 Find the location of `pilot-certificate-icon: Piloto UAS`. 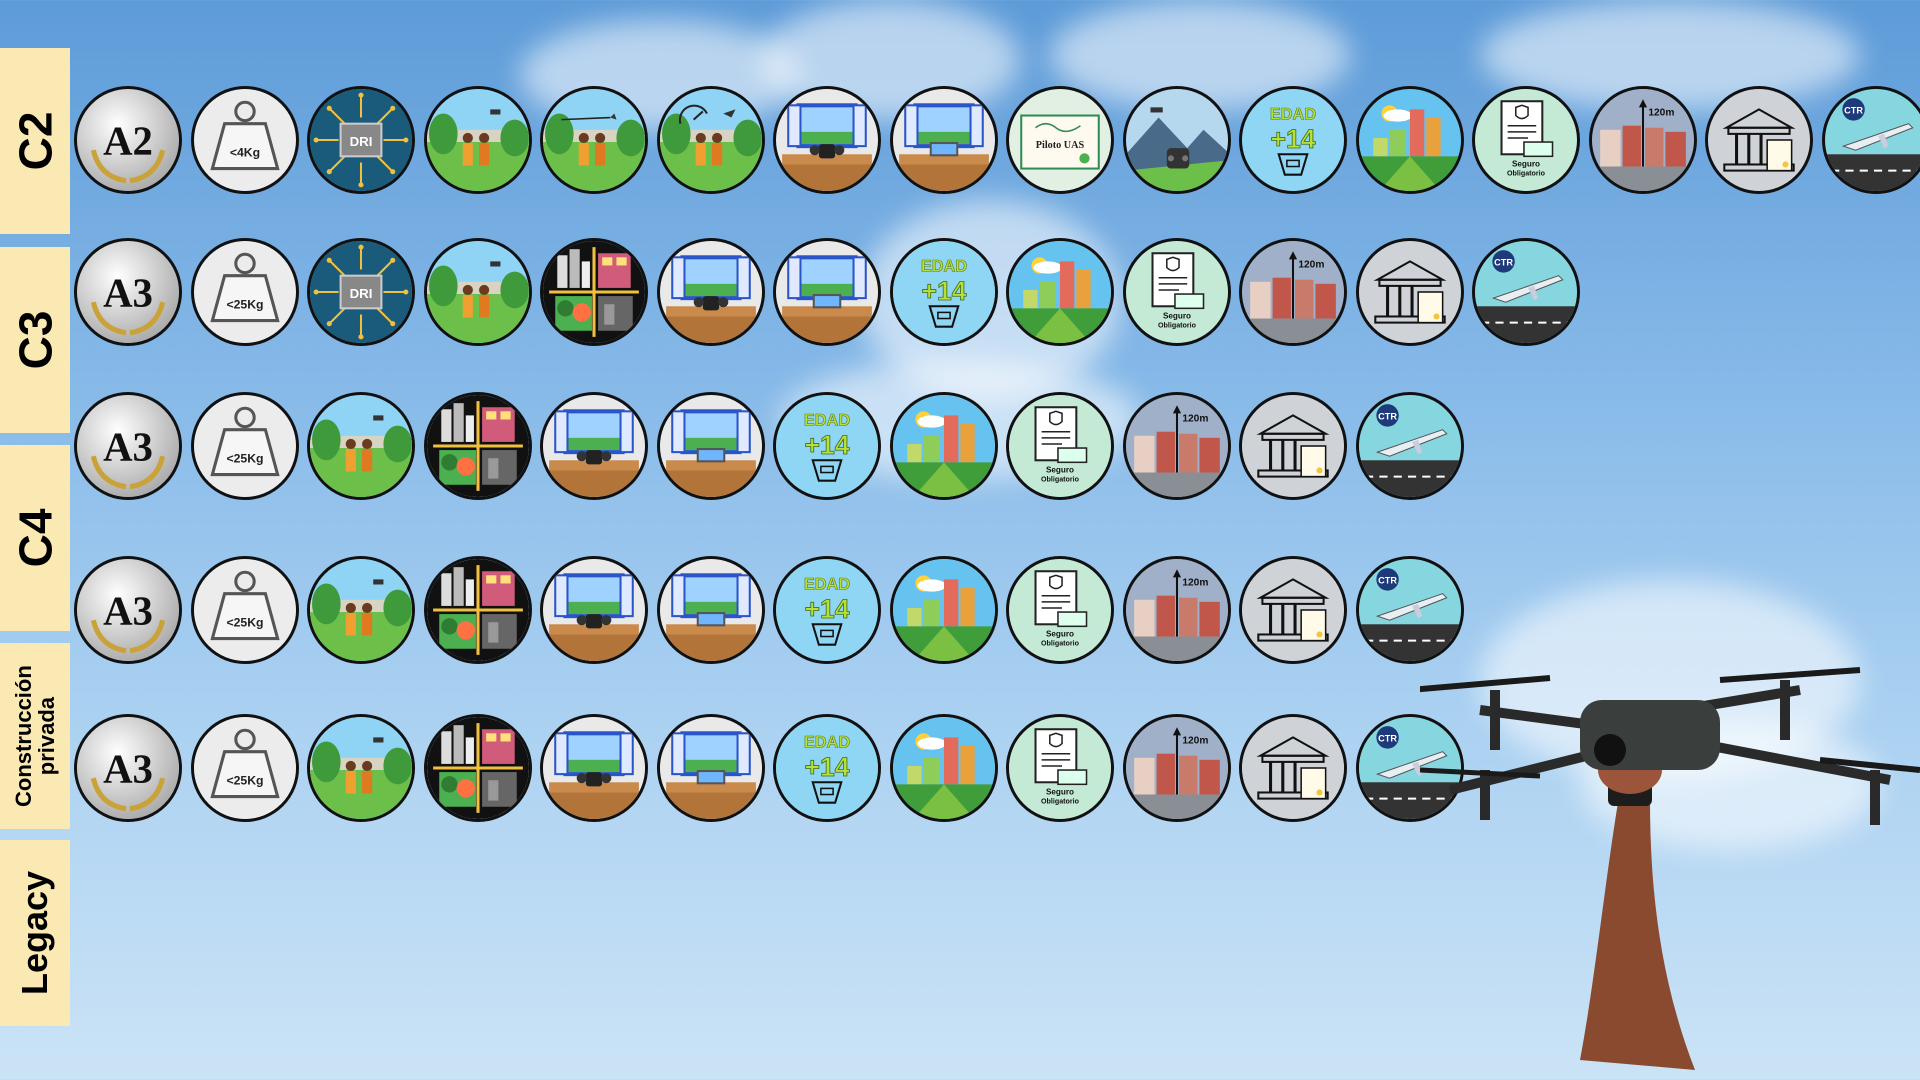

pilot-certificate-icon: Piloto UAS is located at coordinates (1060, 140).